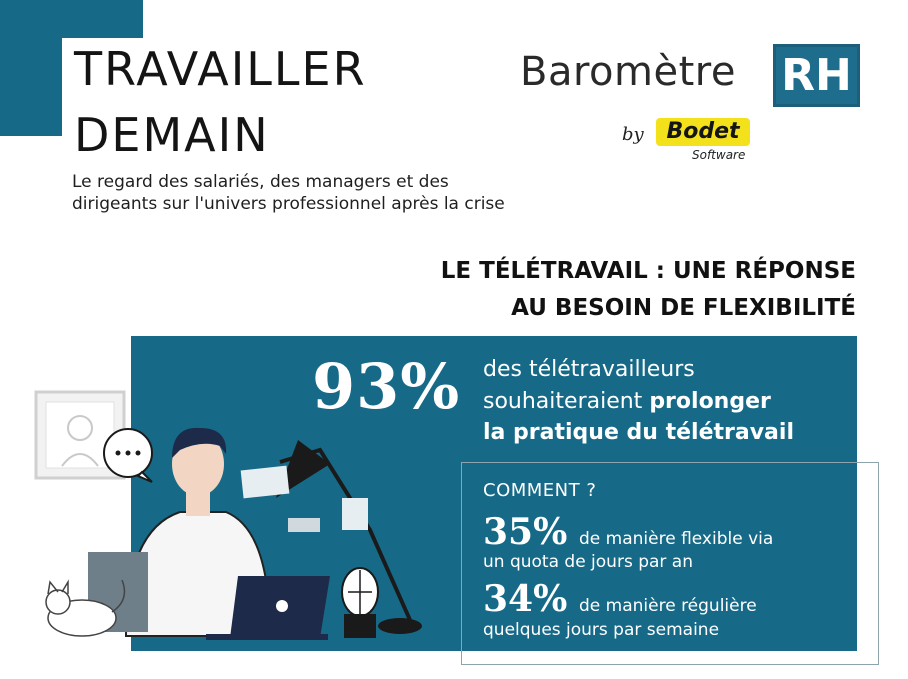 The image size is (908, 679). I want to click on main-stat-line-2-bold: prolonger, so click(710, 401).